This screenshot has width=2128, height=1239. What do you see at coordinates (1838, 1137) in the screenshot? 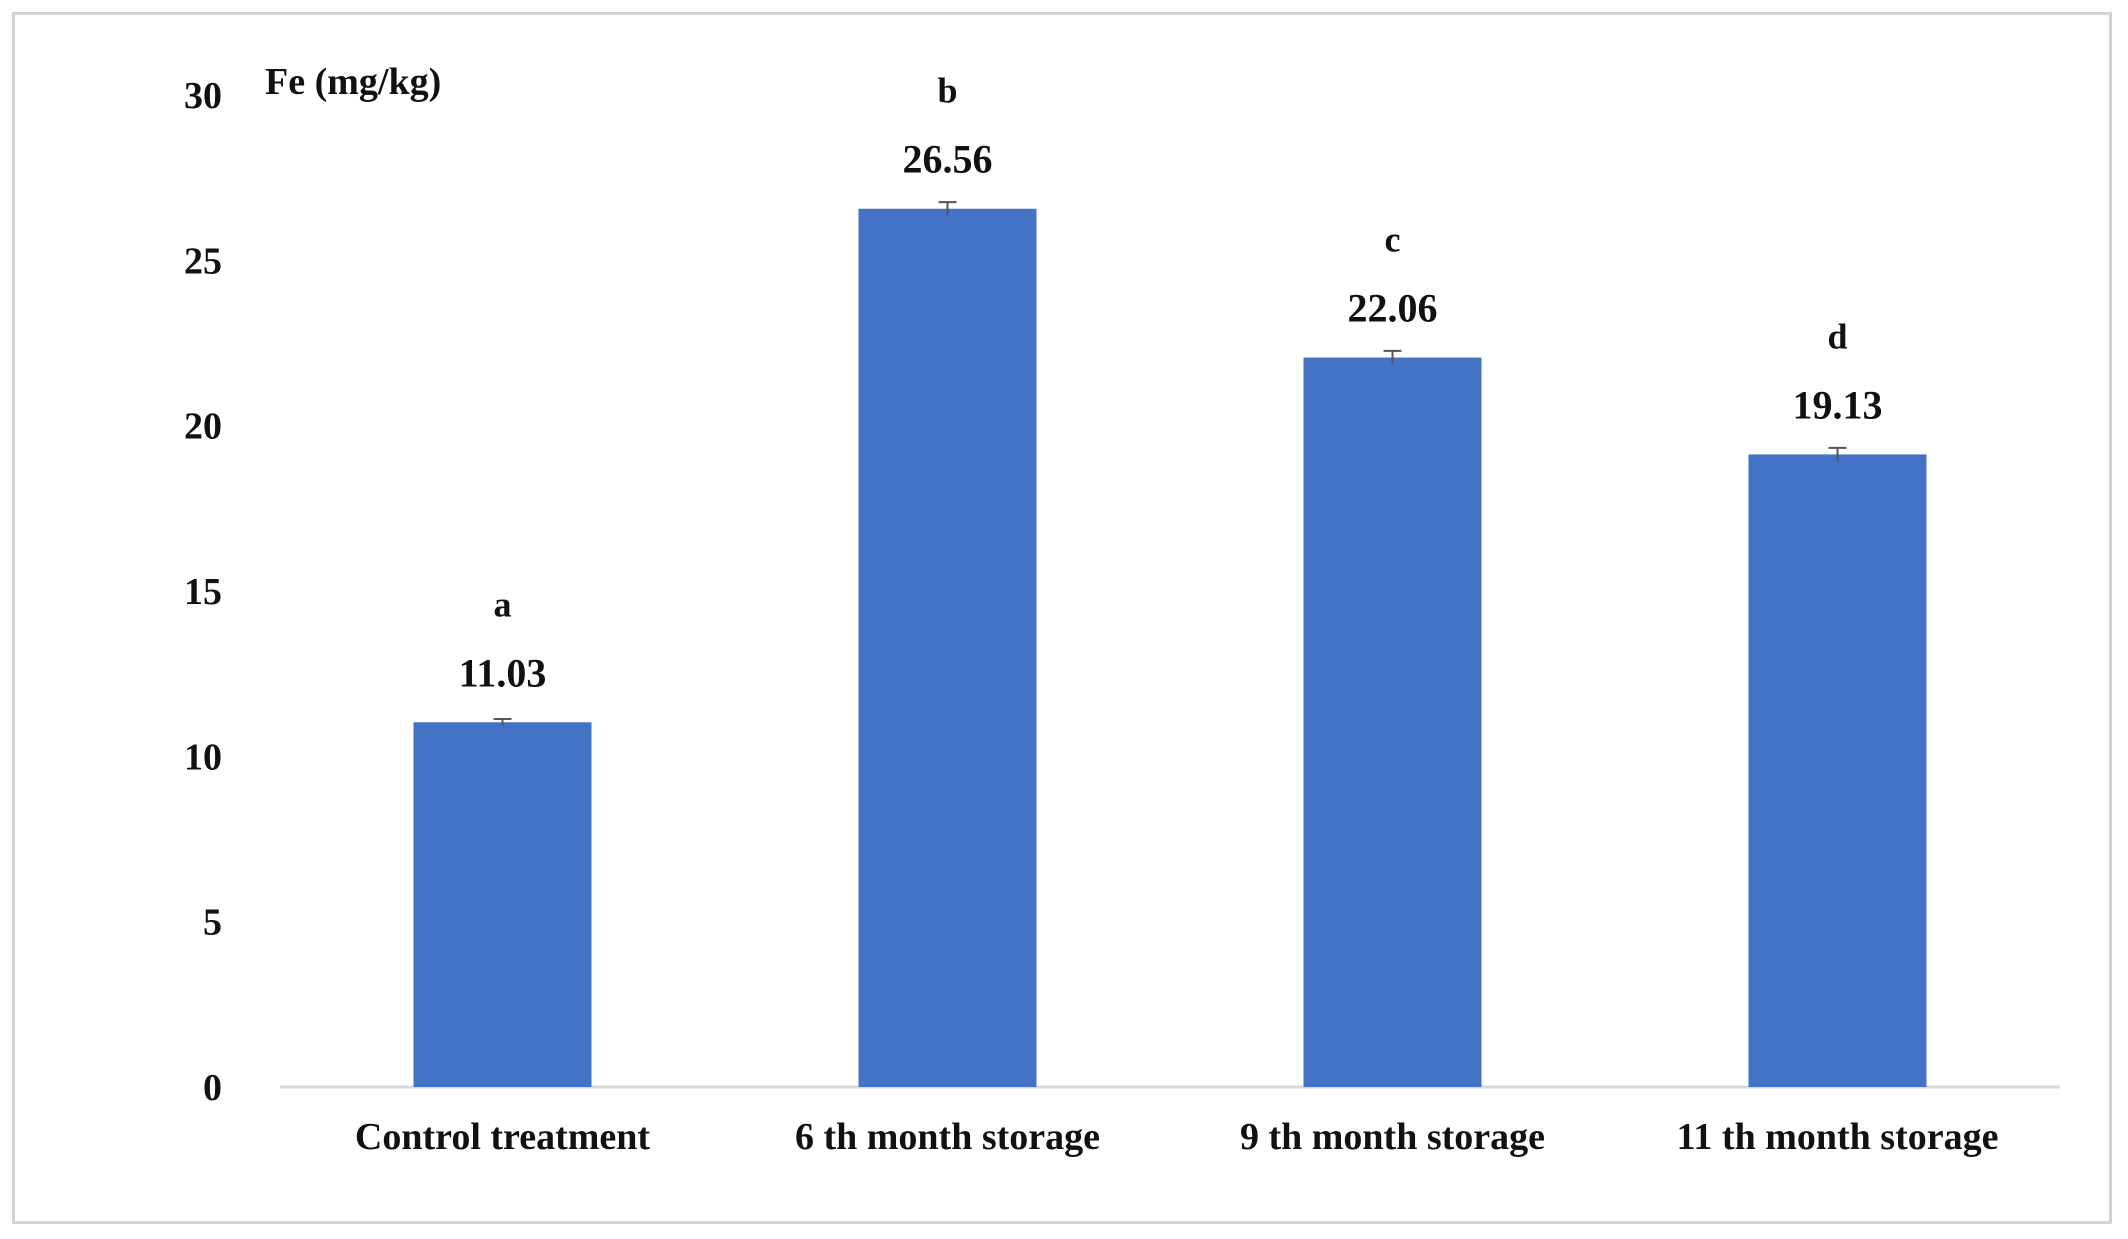
I see `x-tick-label: 11 th month storage` at bounding box center [1838, 1137].